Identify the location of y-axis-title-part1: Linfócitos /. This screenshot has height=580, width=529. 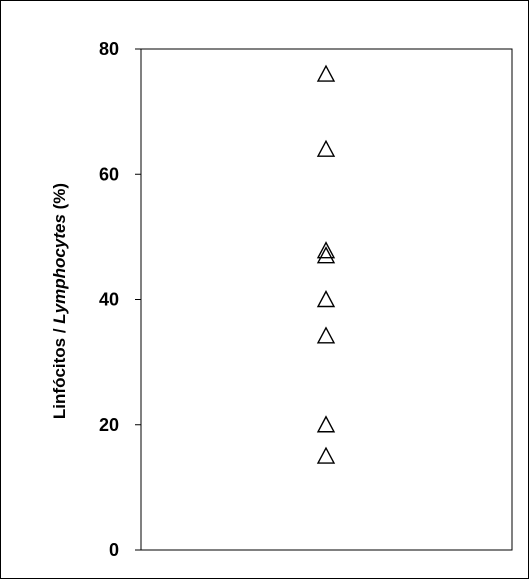
(59, 371).